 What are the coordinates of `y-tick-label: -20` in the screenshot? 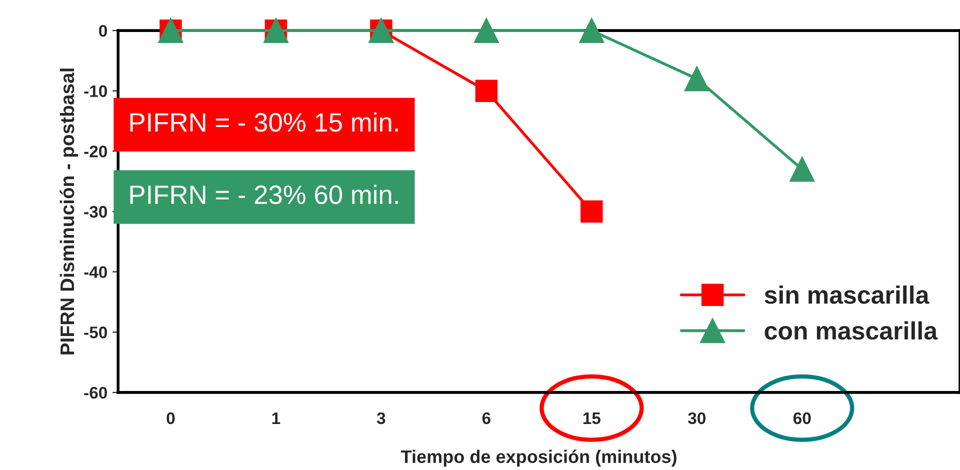 It's located at (95, 152).